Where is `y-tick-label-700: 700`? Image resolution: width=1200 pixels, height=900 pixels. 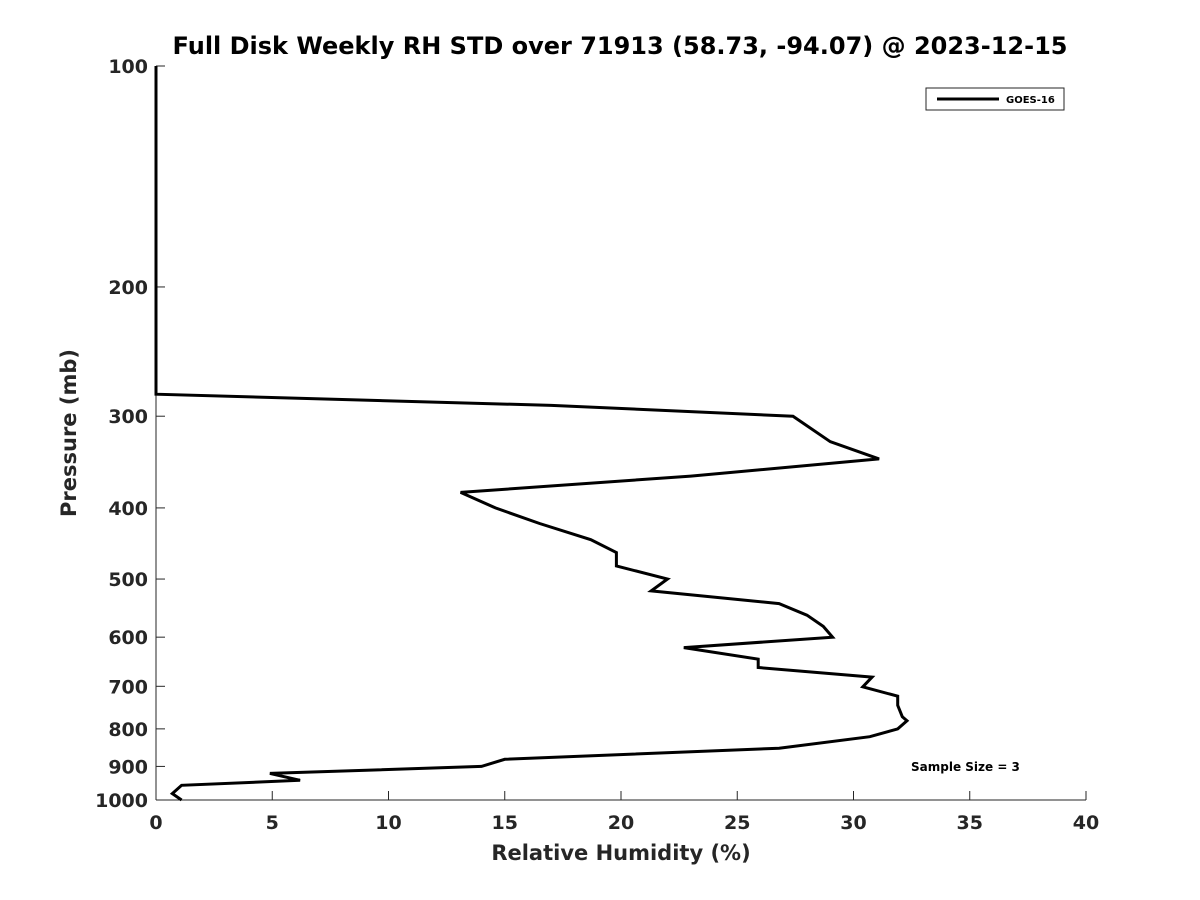 y-tick-label-700: 700 is located at coordinates (128, 687).